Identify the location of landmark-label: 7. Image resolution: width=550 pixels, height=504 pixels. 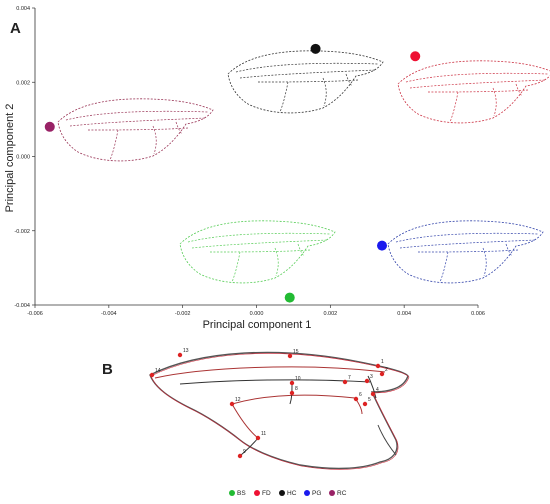
(349, 378).